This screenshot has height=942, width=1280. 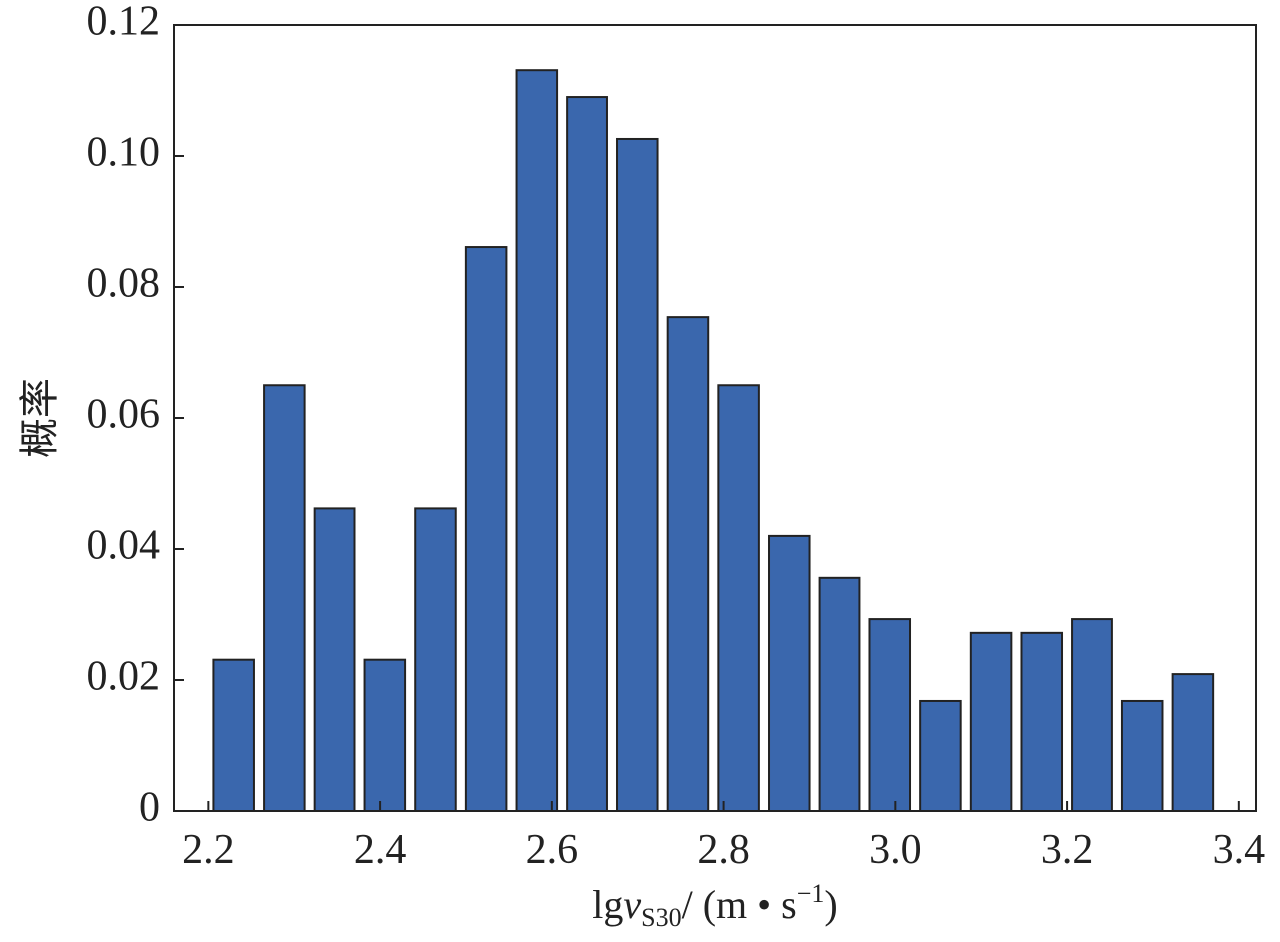 What do you see at coordinates (39, 418) in the screenshot?
I see `y-axis-label: 概率` at bounding box center [39, 418].